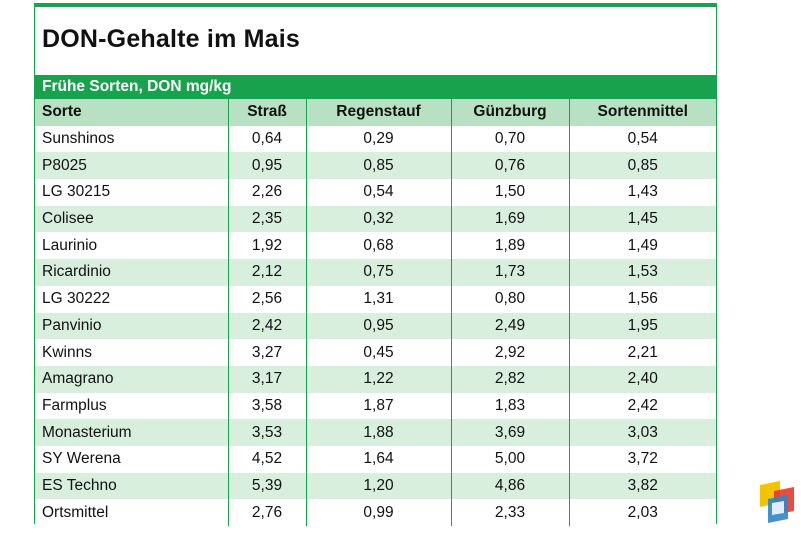 The width and height of the screenshot is (801, 534). What do you see at coordinates (267, 352) in the screenshot?
I see `cell-strass: 3,27` at bounding box center [267, 352].